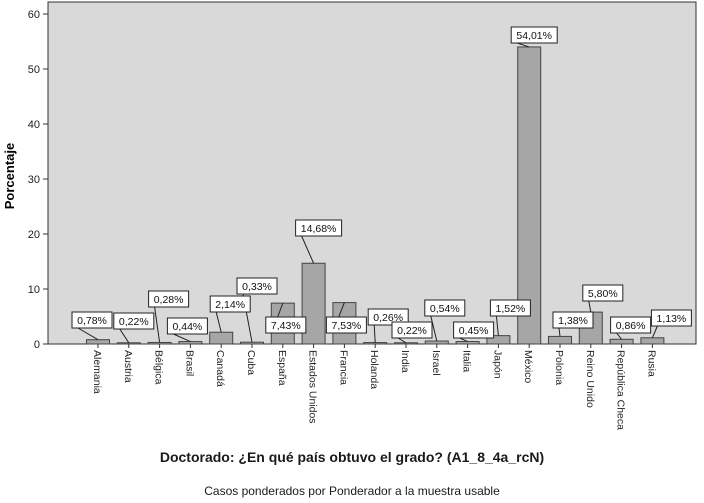  I want to click on data-label: 0,28%, so click(169, 300).